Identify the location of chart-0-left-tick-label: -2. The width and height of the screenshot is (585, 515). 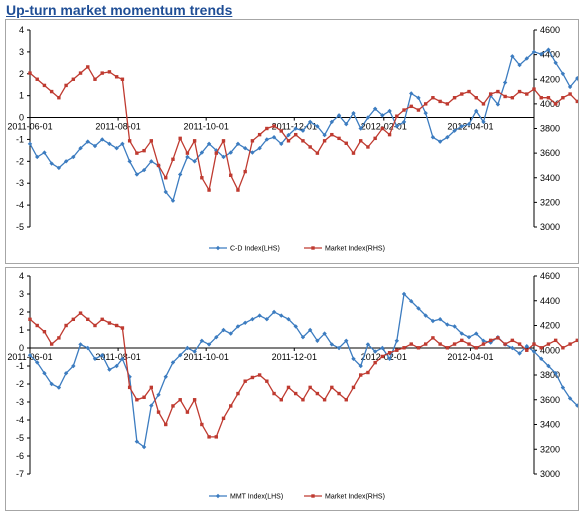
(20, 161).